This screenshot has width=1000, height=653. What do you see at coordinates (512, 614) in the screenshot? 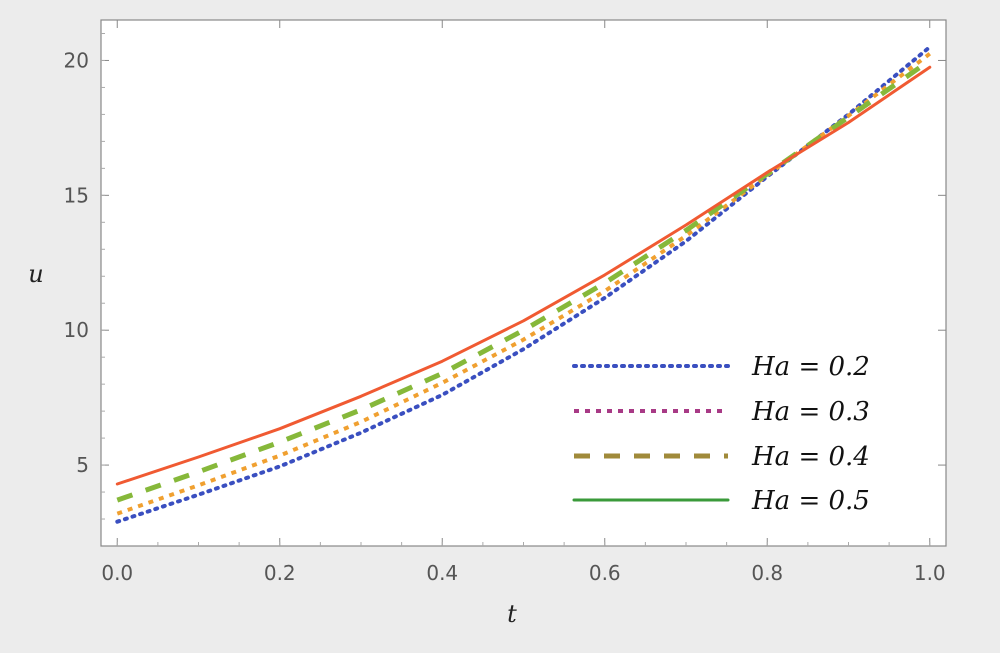
I see `x-axis-title: t` at bounding box center [512, 614].